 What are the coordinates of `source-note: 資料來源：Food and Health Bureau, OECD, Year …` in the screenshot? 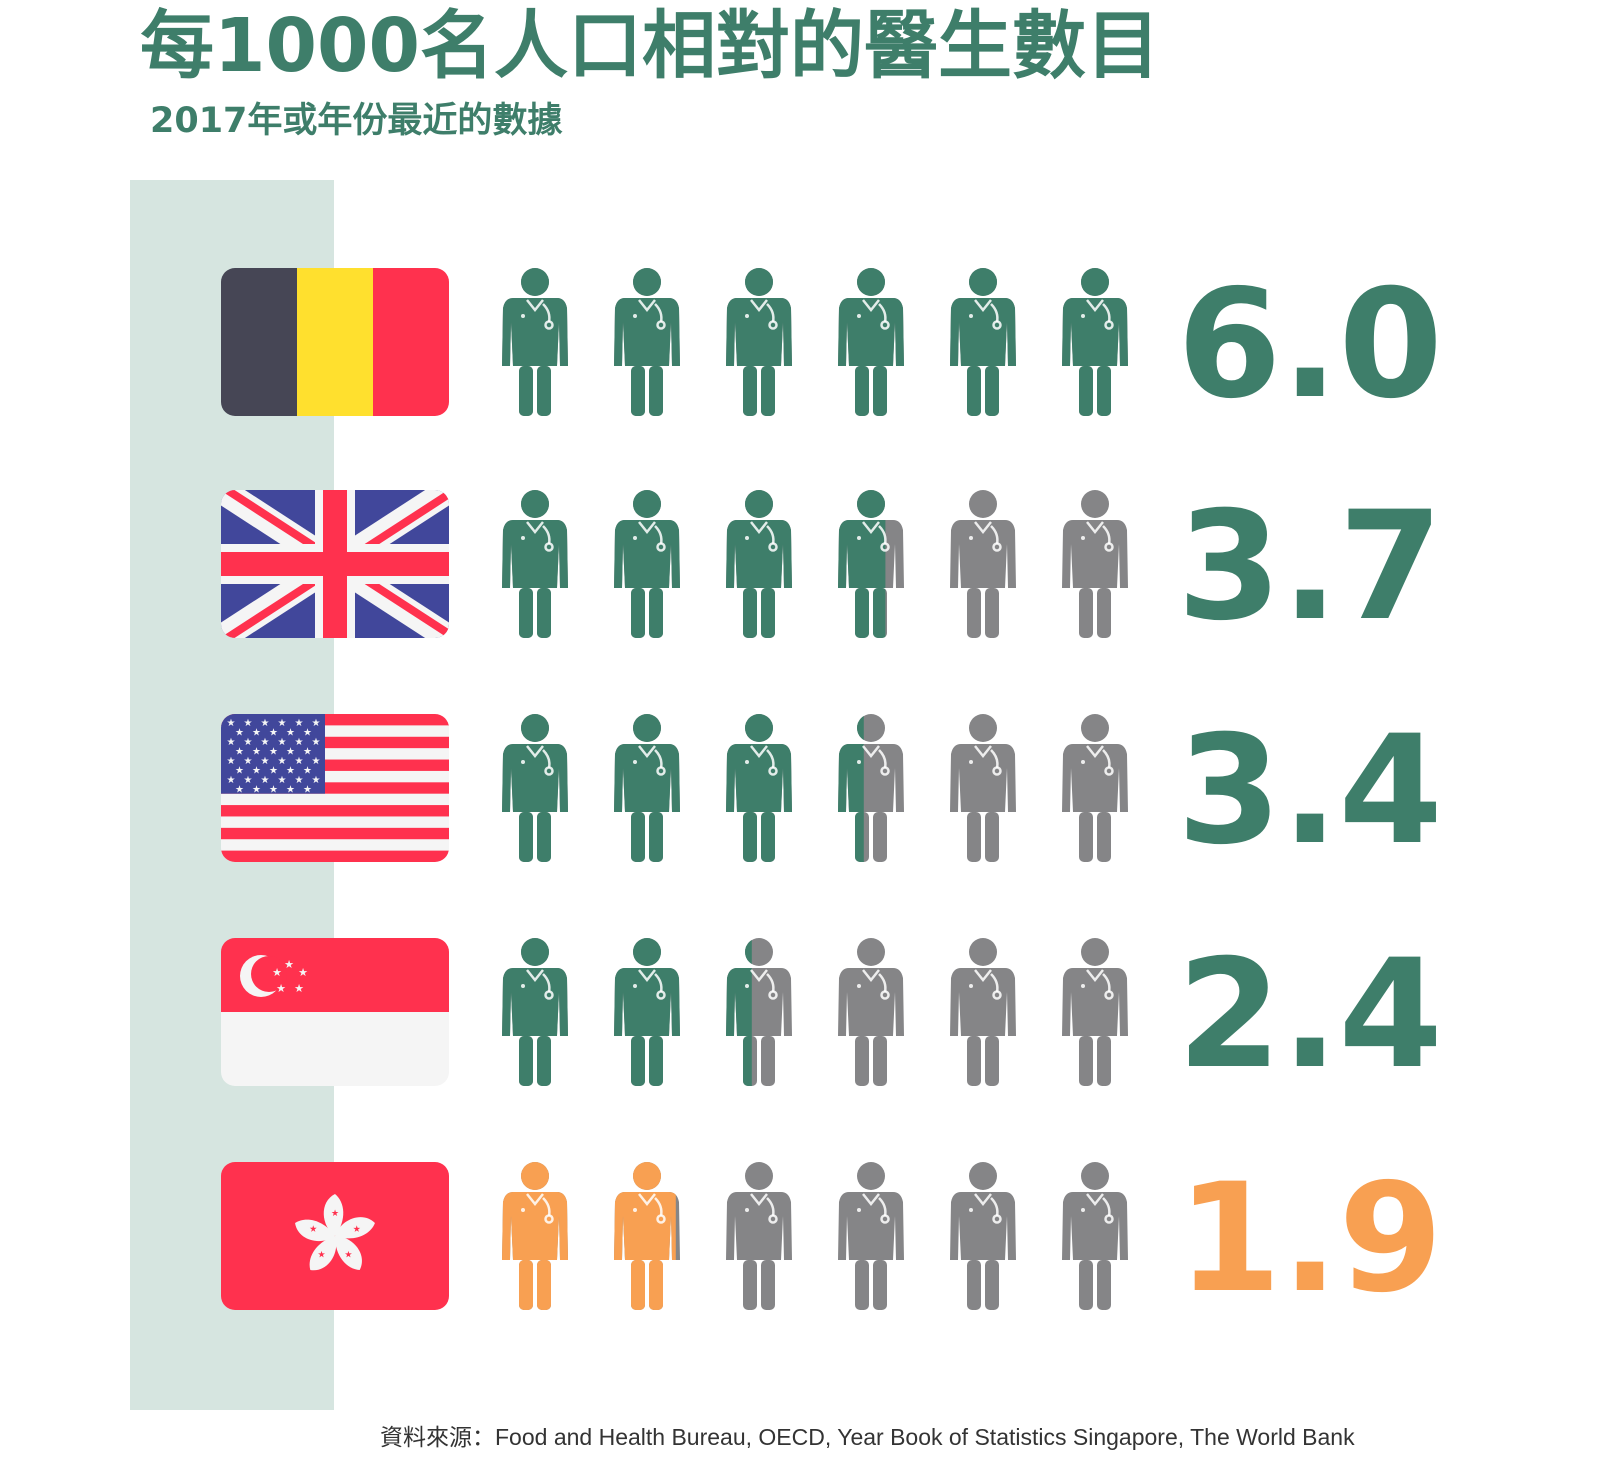 It's located at (867, 1437).